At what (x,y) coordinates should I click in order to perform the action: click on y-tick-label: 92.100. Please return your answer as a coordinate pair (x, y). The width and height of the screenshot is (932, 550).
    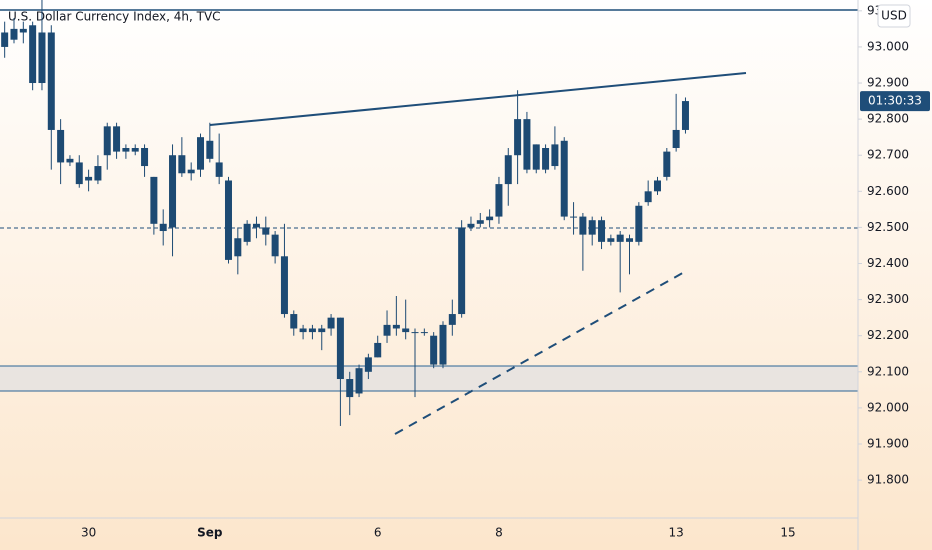
    Looking at the image, I should click on (888, 371).